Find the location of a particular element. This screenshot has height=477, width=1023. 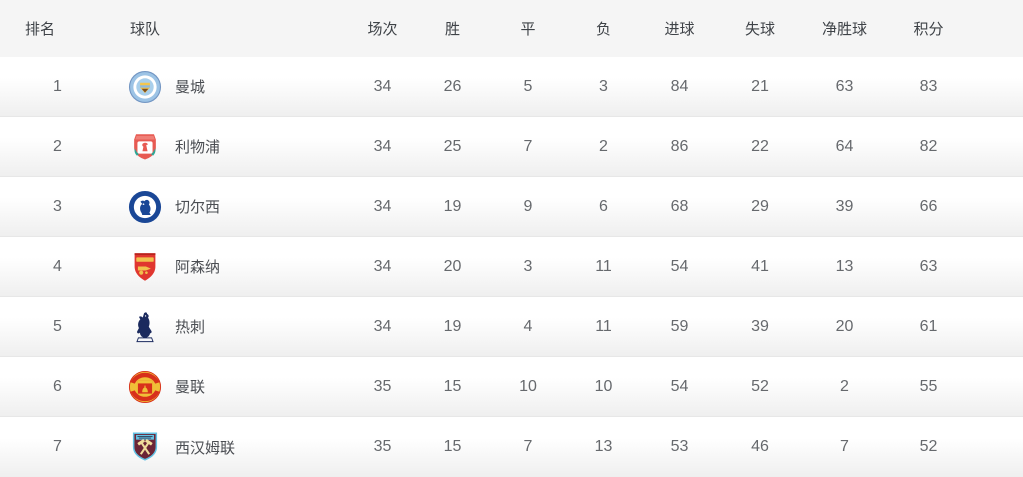

column-header-lost: 负 is located at coordinates (603, 29).